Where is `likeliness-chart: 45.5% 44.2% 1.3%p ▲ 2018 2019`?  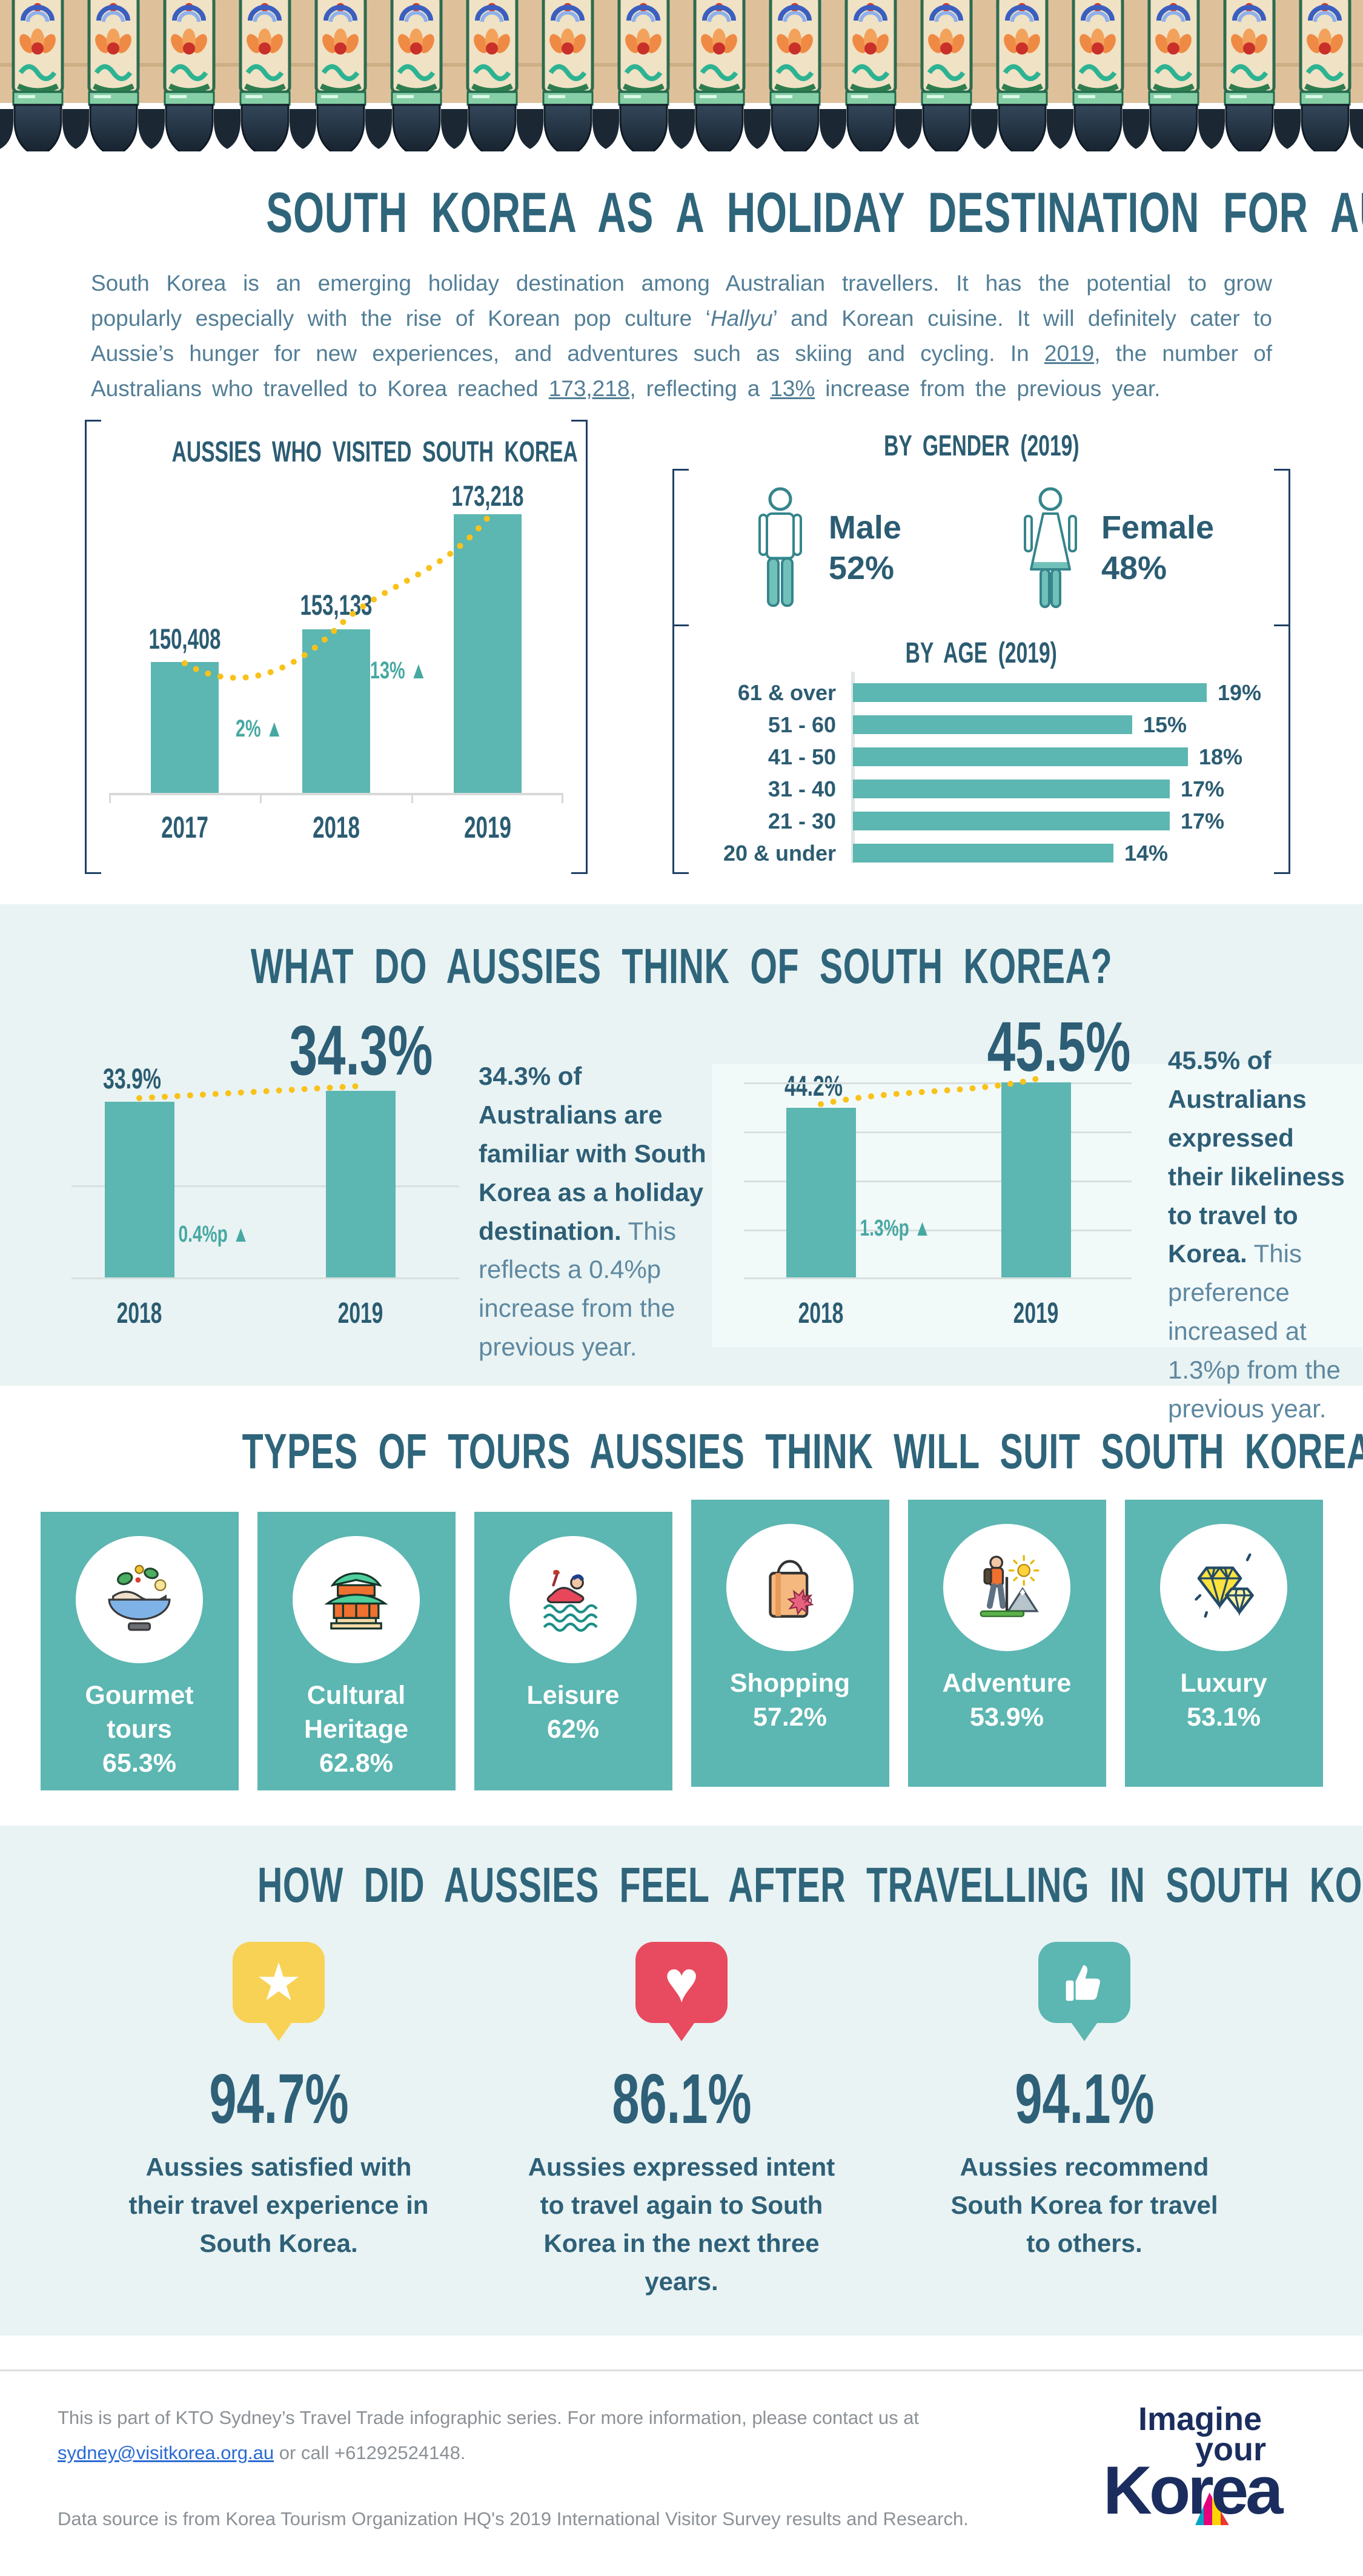 likeliness-chart: 45.5% 44.2% 1.3%p ▲ 2018 2019 is located at coordinates (938, 1169).